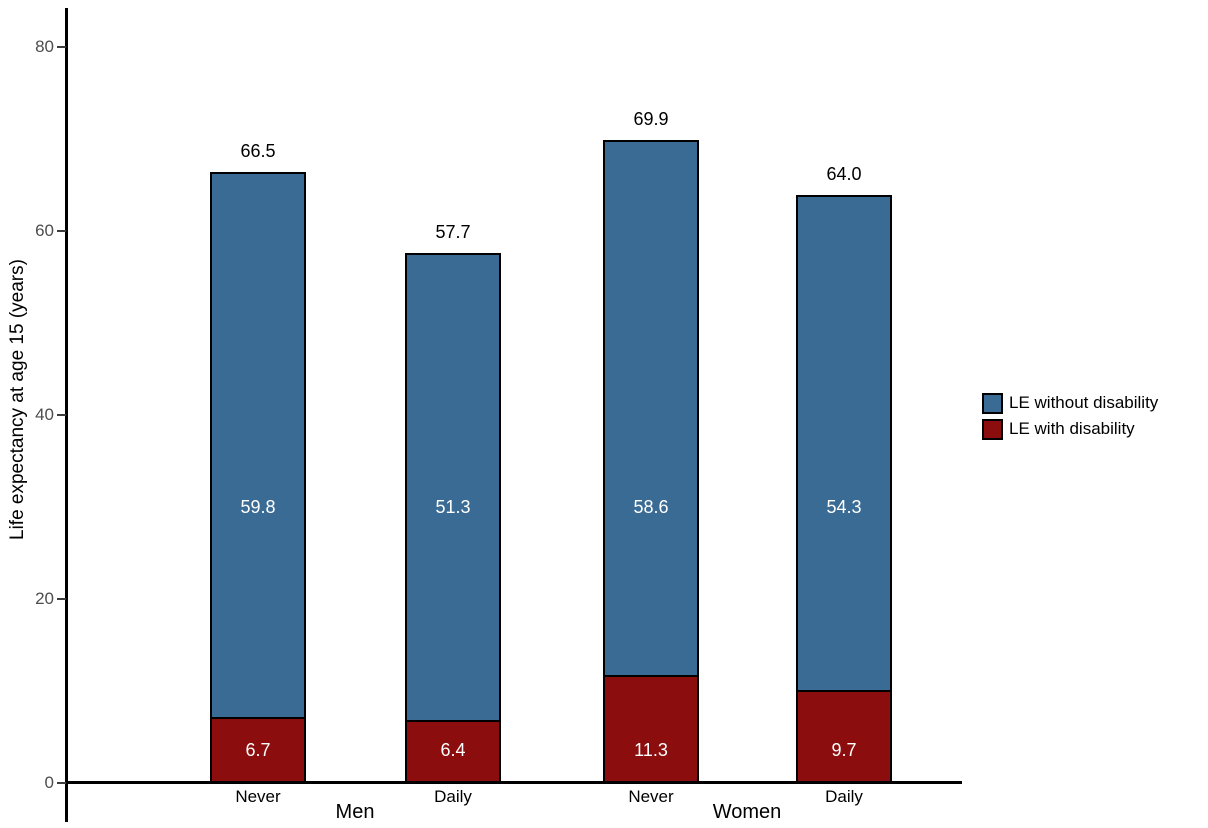 The width and height of the screenshot is (1208, 828). I want to click on legend-label-without-disability: LE without disability, so click(1084, 402).